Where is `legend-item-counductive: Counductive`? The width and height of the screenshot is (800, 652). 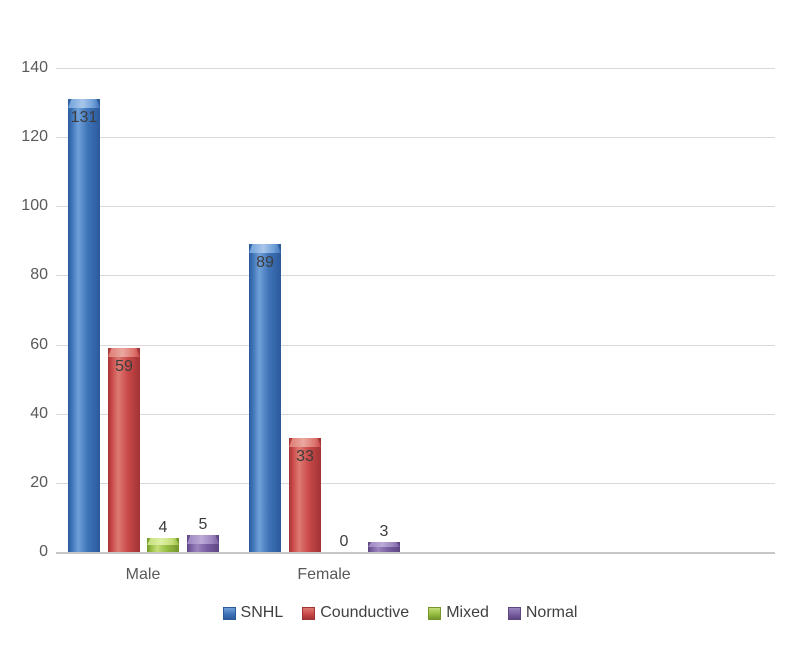 legend-item-counductive: Counductive is located at coordinates (355, 613).